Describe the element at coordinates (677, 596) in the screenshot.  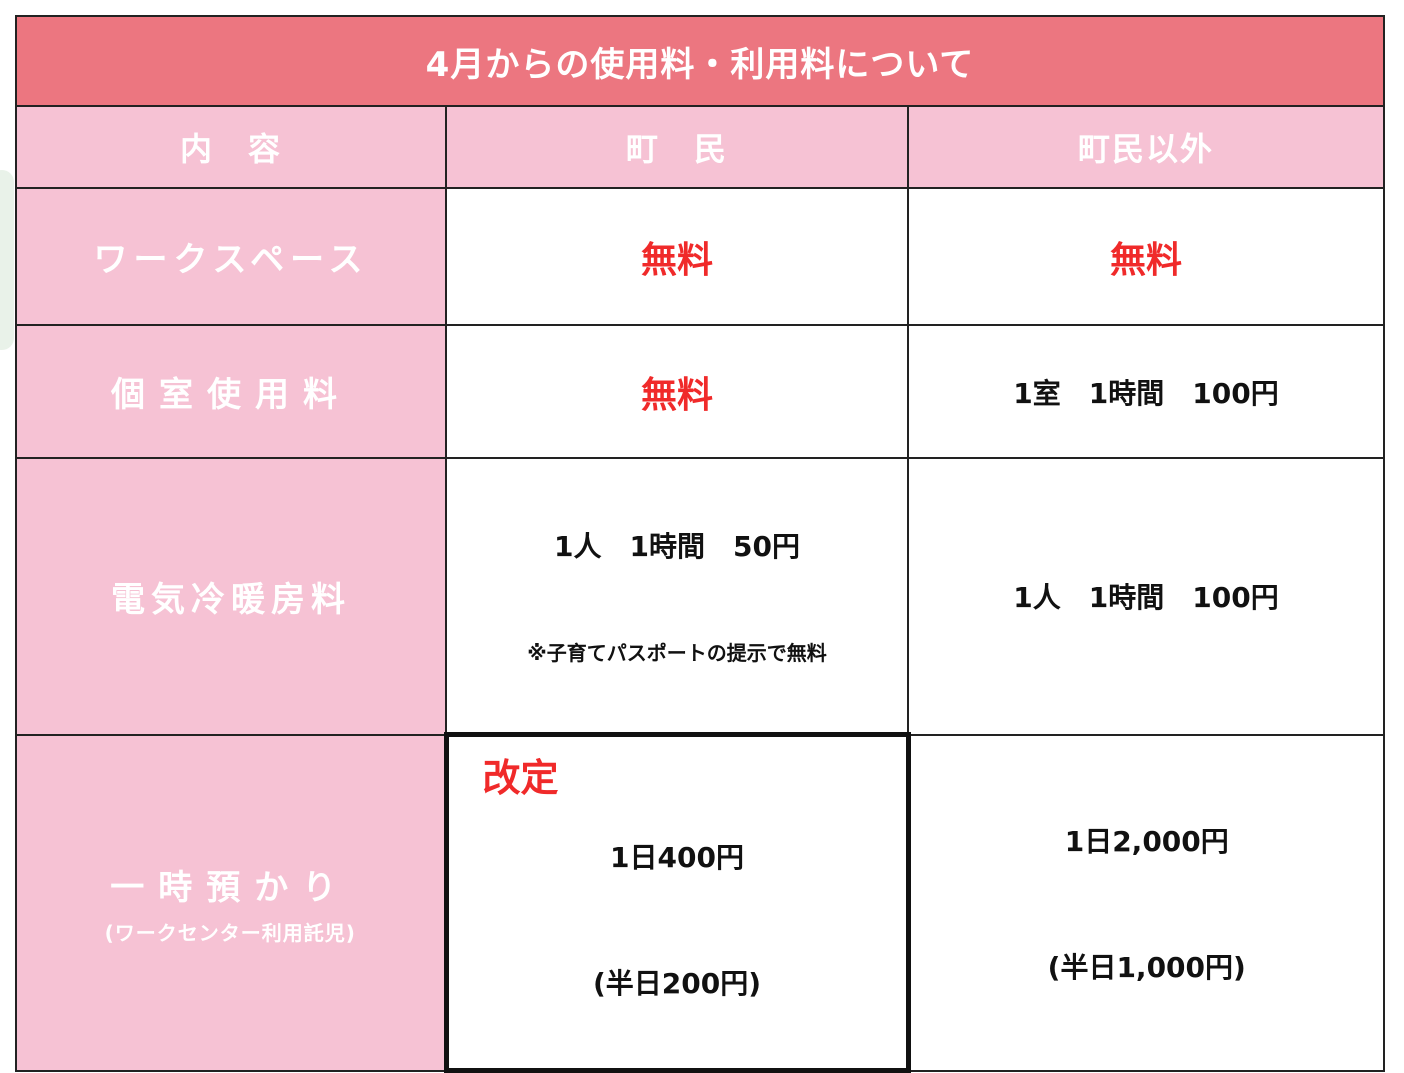
I see `resident-fee-cell: 1人 1時間 50円 ※子育てパスポートの提示で無料` at that location.